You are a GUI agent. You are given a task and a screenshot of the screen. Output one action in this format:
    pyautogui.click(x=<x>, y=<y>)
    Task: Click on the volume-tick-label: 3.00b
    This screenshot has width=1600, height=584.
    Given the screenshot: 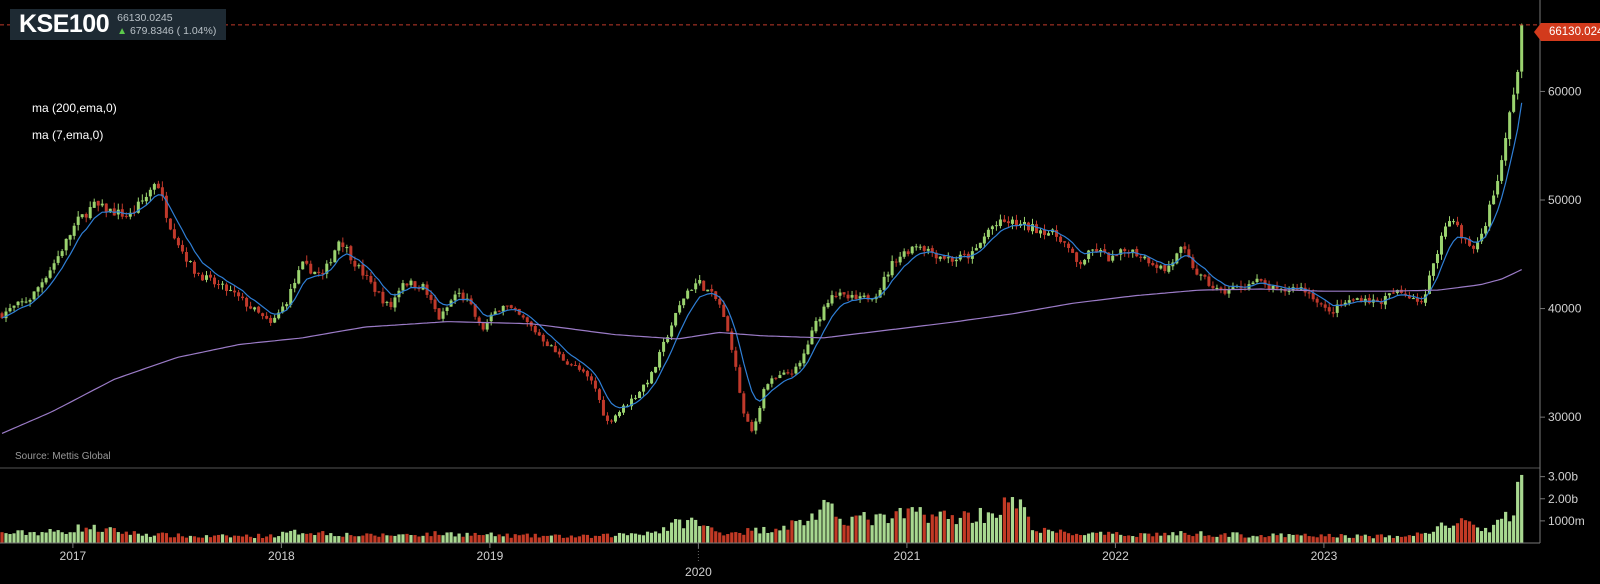 What is the action you would take?
    pyautogui.click(x=1563, y=477)
    